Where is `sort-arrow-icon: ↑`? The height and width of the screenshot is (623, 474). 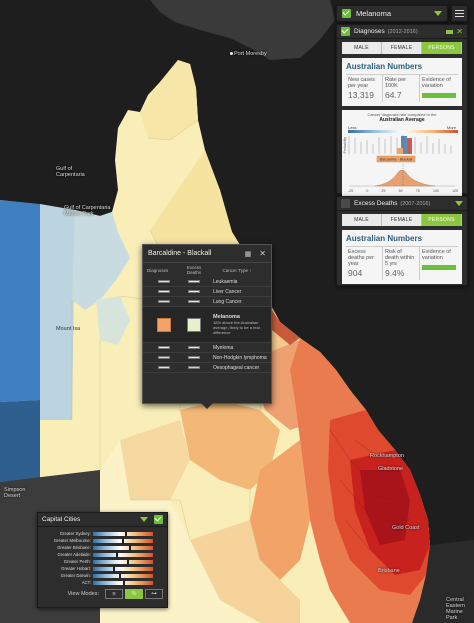
sort-arrow-icon: ↑ is located at coordinates (250, 270).